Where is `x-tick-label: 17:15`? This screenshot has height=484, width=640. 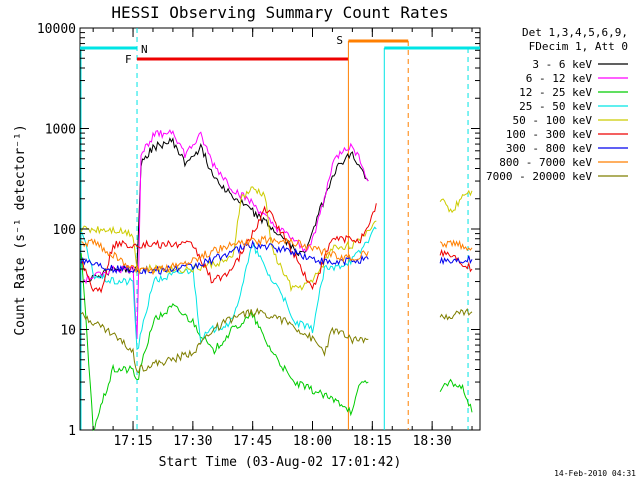
x-tick-label: 17:15 is located at coordinates (132, 441).